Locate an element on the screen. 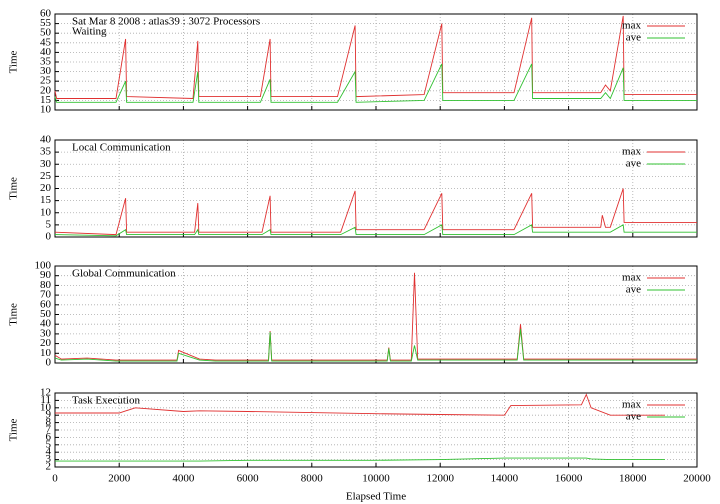 Image resolution: width=720 pixels, height=504 pixels. chart-title: Global Communication is located at coordinates (124, 274).